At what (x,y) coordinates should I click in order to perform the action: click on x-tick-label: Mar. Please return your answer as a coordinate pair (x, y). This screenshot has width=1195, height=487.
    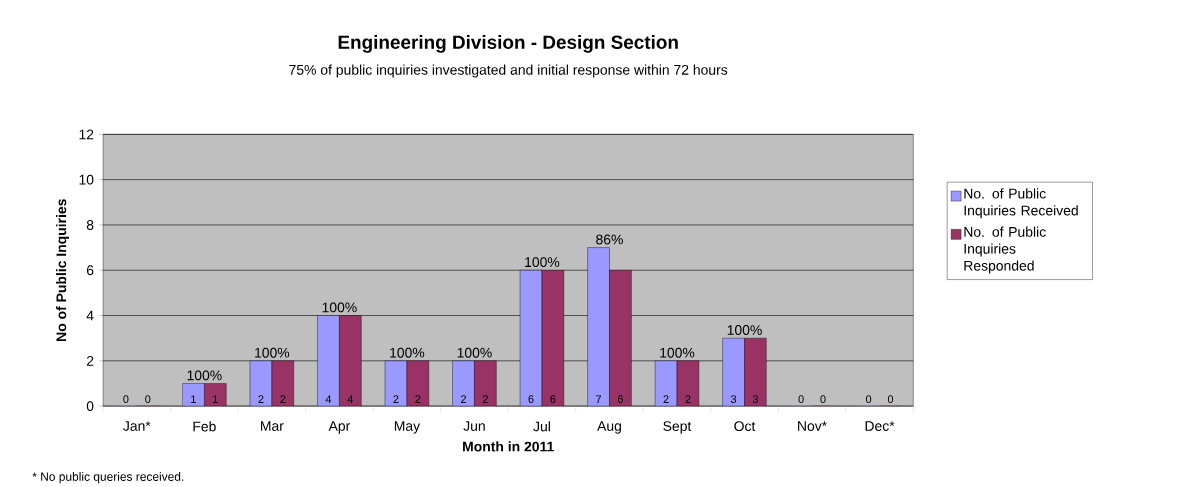
    Looking at the image, I should click on (272, 426).